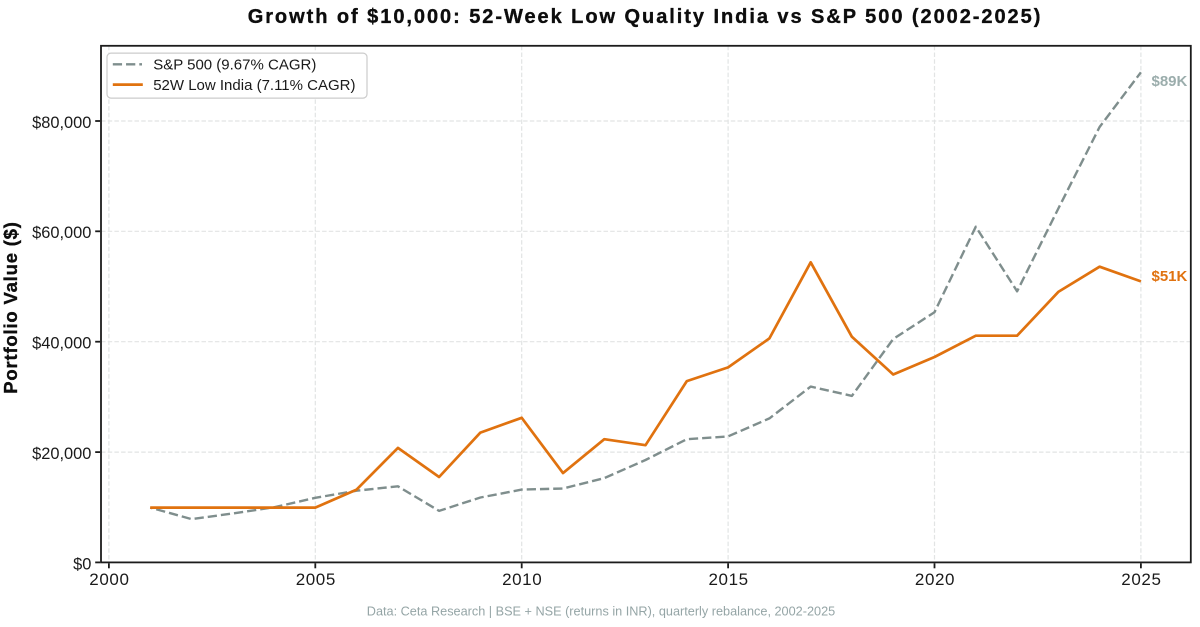 This screenshot has height=627, width=1200. Describe the element at coordinates (316, 579) in the screenshot. I see `svg-text: 2005` at that location.